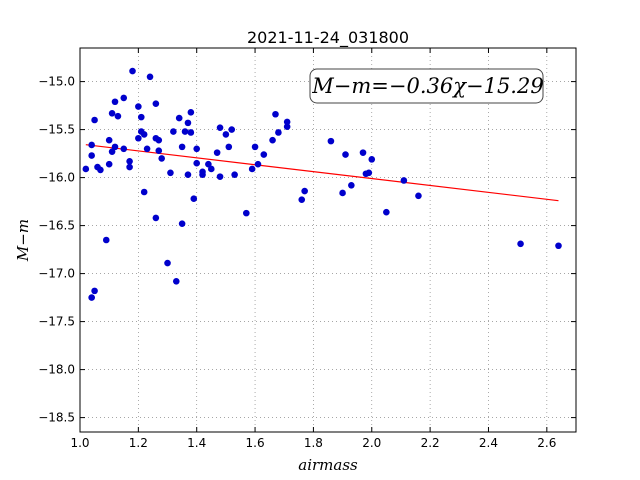 The width and height of the screenshot is (640, 480). Describe the element at coordinates (328, 465) in the screenshot. I see `x-axis-label: airmass` at that location.